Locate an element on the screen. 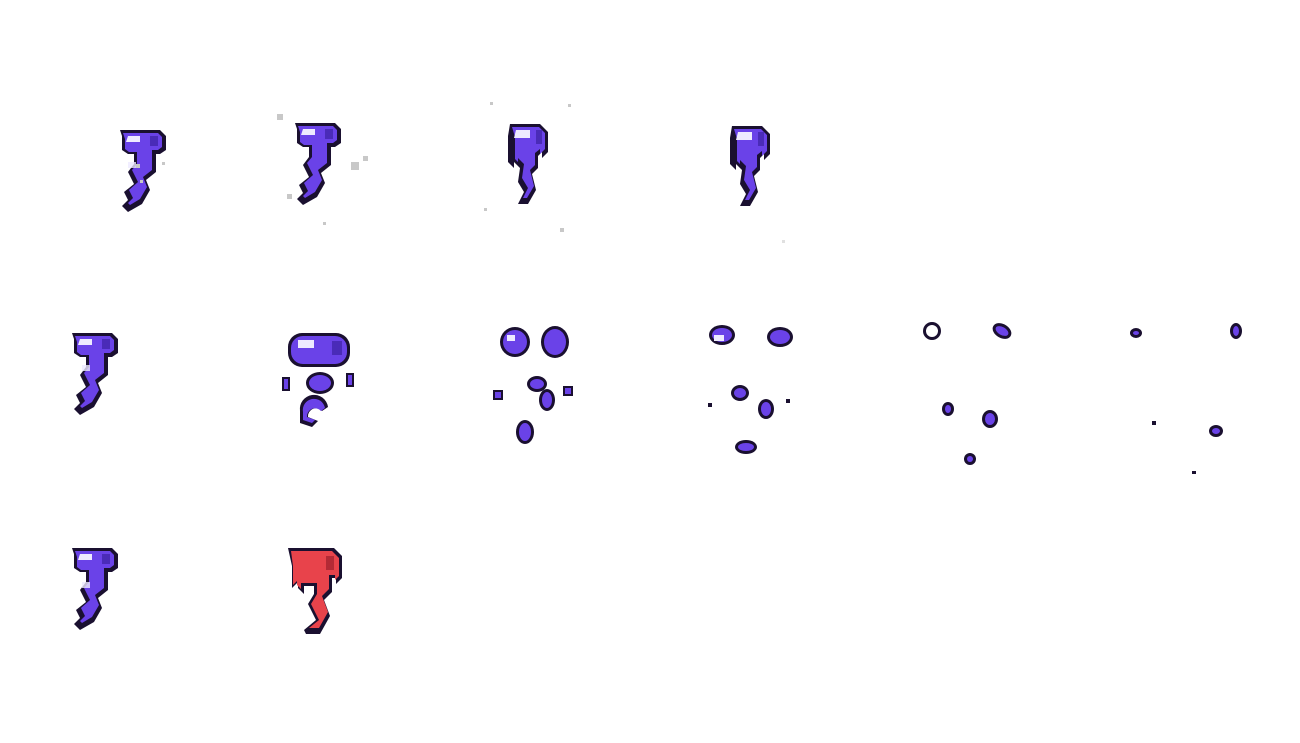 The image size is (1300, 743). ghost-split-icon is located at coordinates (318, 380).